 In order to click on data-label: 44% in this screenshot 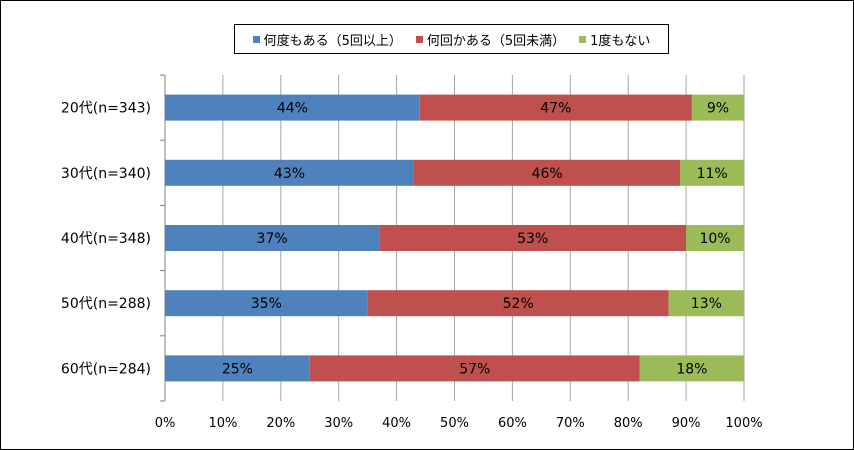, I will do `click(292, 109)`.